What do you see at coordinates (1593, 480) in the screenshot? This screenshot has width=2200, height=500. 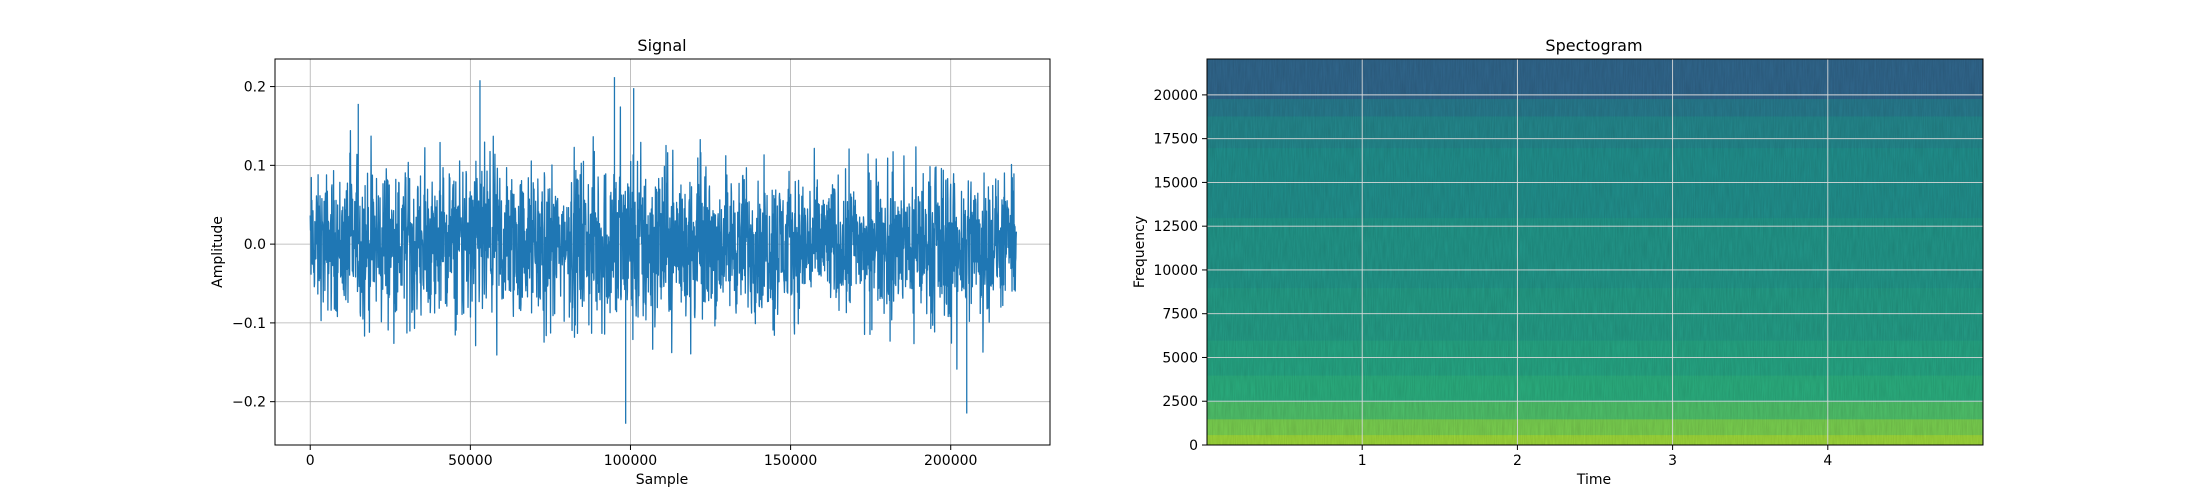 I see `spectrogram-x-label: Time` at bounding box center [1593, 480].